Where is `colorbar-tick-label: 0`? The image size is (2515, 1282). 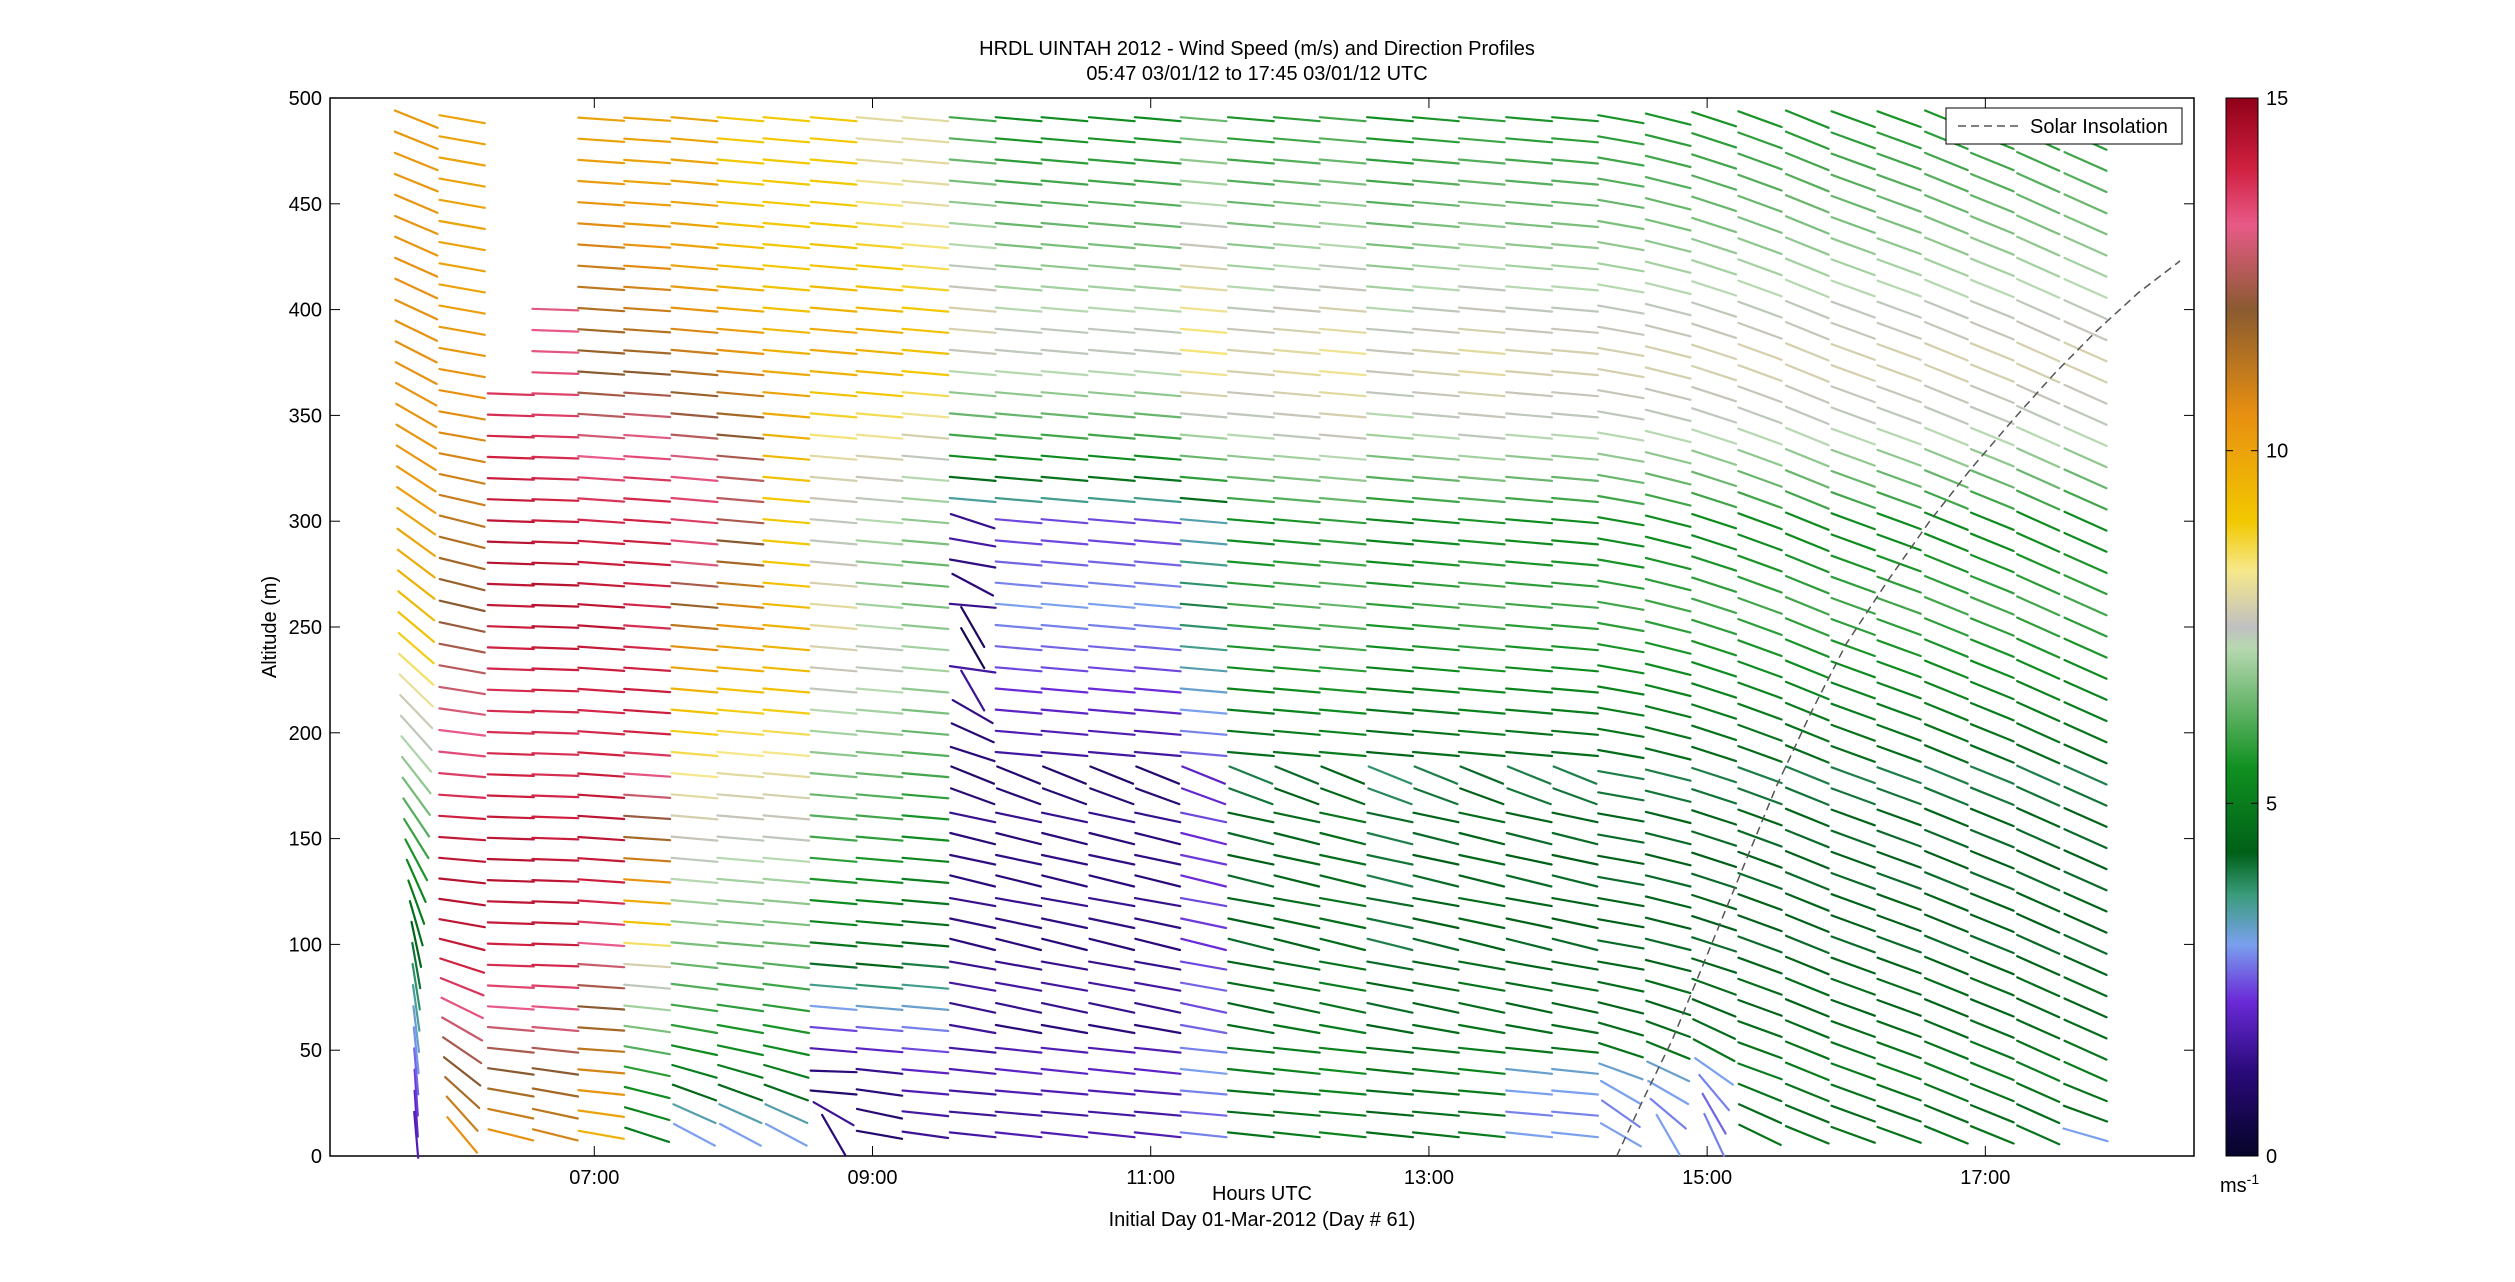 colorbar-tick-label: 0 is located at coordinates (2271, 1157).